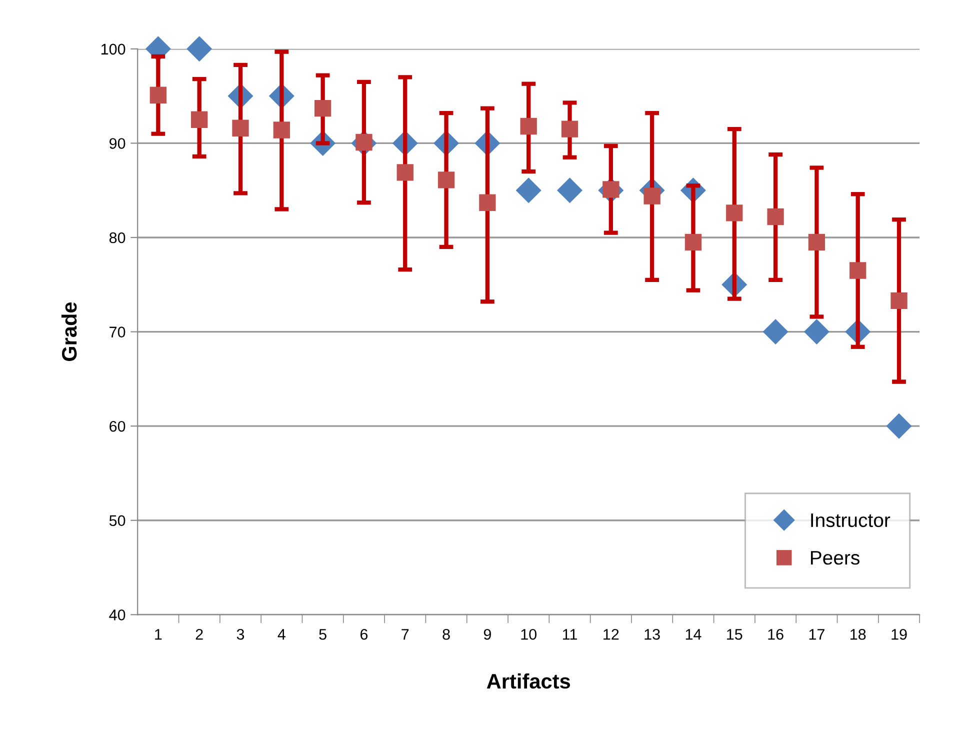  What do you see at coordinates (816, 634) in the screenshot?
I see `x-tick-label: 17` at bounding box center [816, 634].